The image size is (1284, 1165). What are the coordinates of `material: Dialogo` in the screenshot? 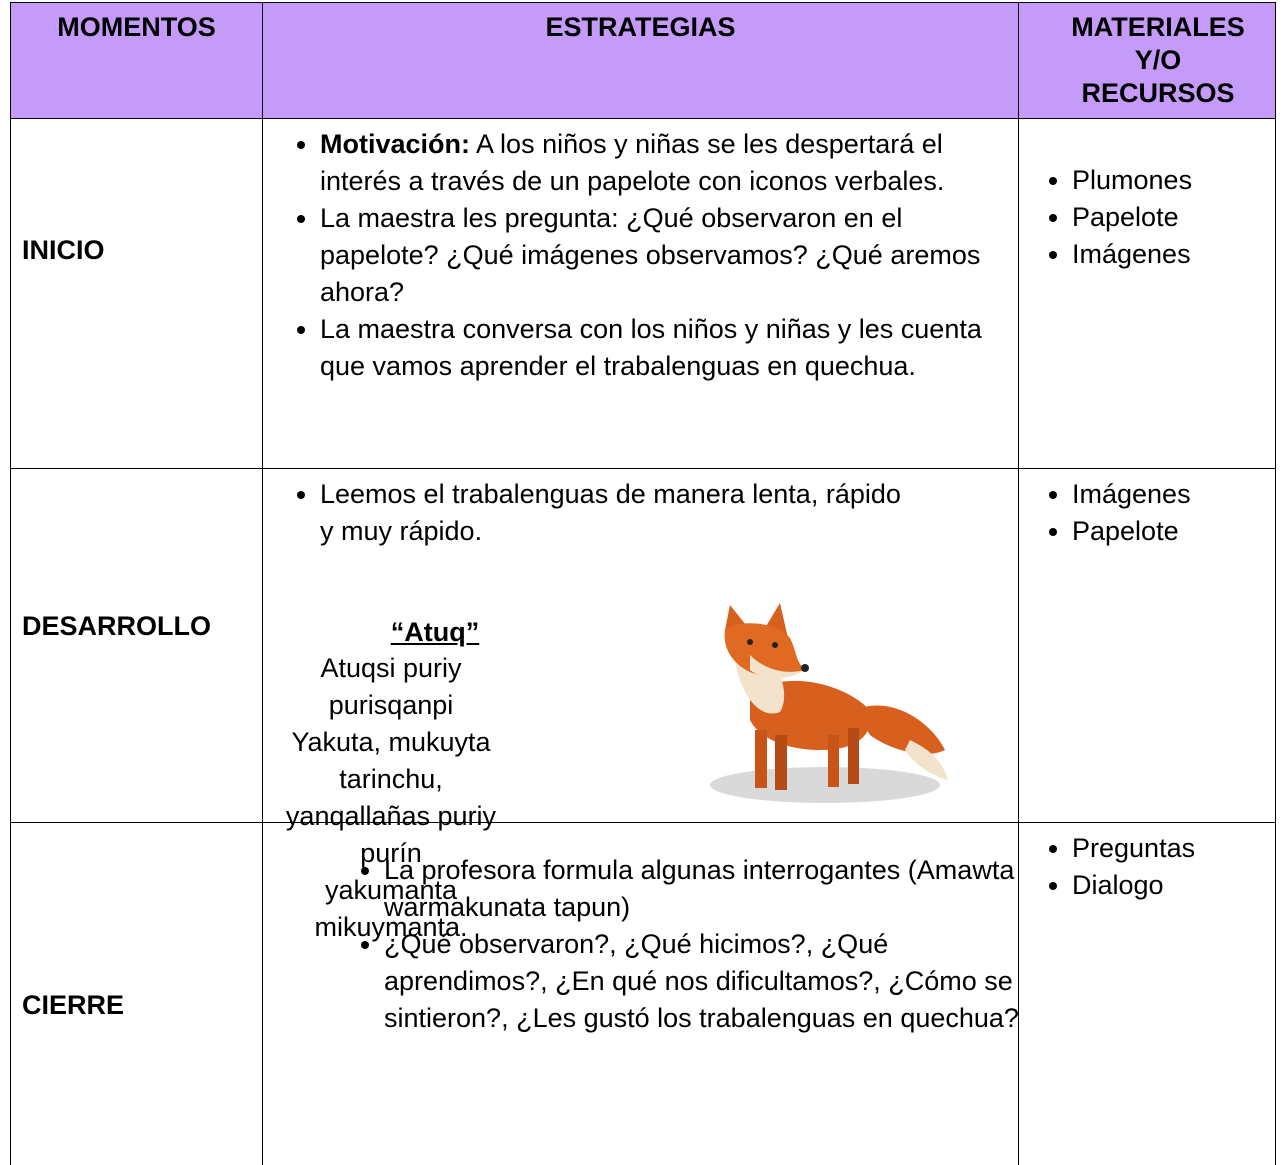 It's located at (1178, 885).